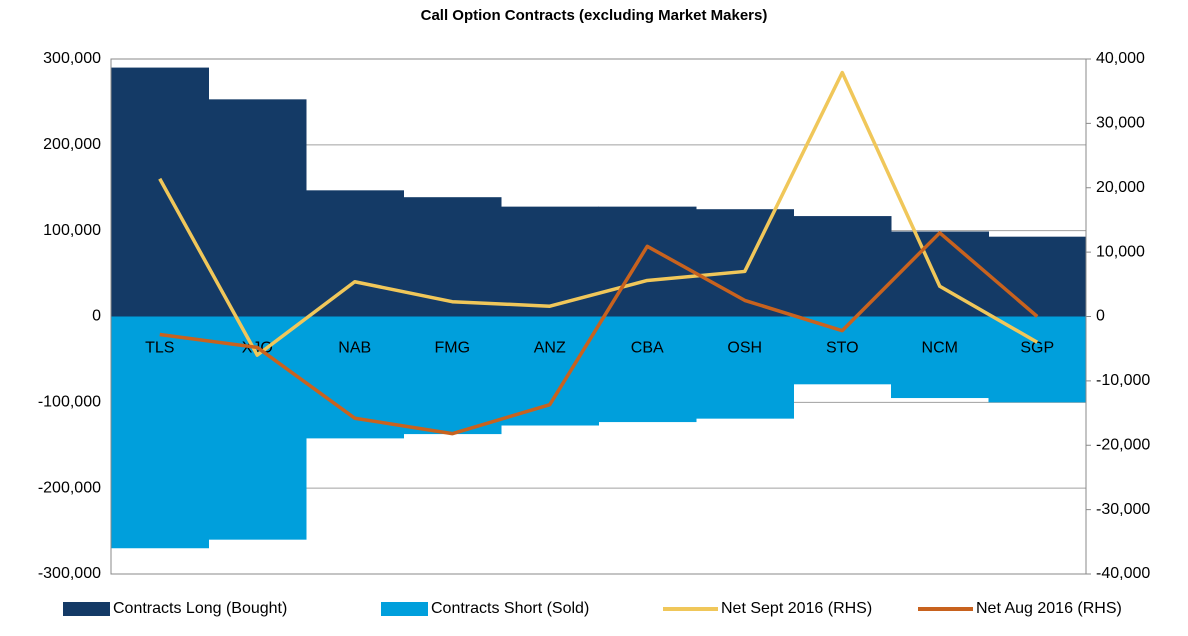 The height and width of the screenshot is (636, 1188). Describe the element at coordinates (69, 402) in the screenshot. I see `y-tick-label: -100,000` at that location.